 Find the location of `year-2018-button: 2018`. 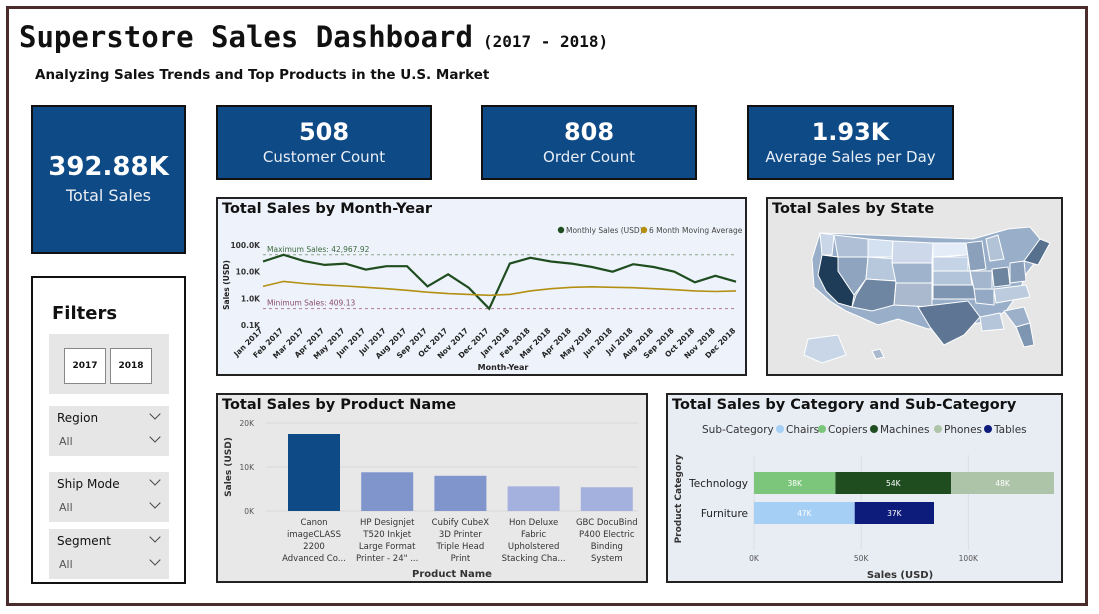

year-2018-button: 2018 is located at coordinates (131, 366).